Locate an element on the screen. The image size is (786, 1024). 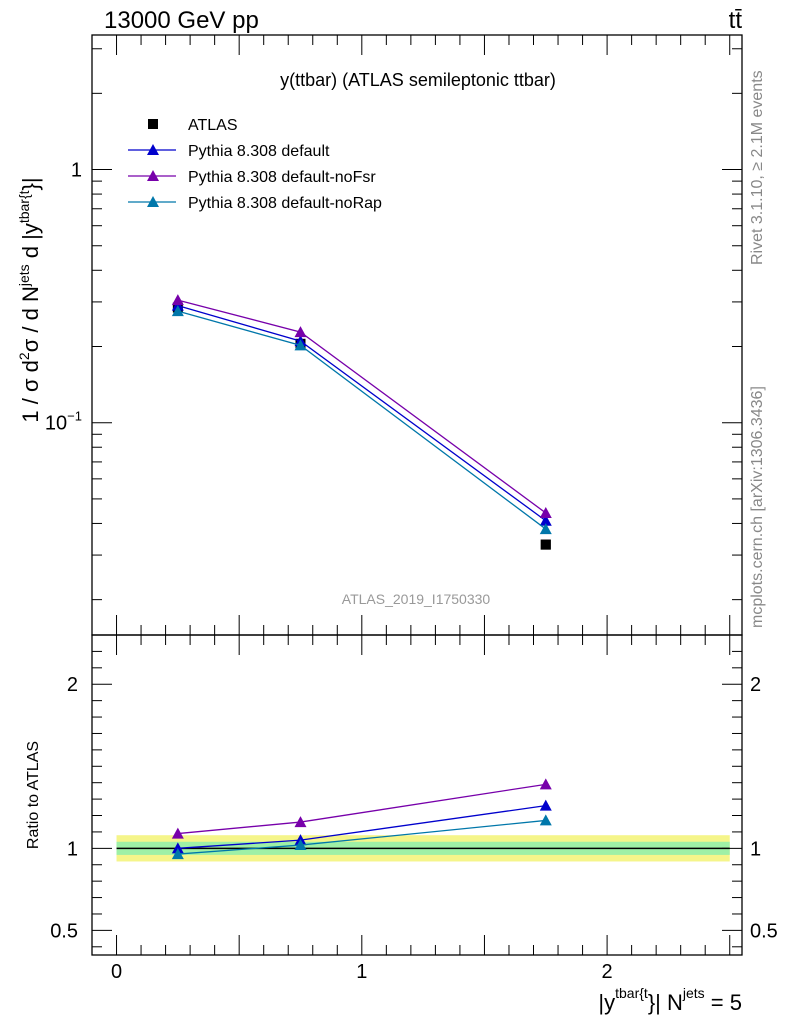
legend-label-atlas: ATLAS is located at coordinates (213, 125).